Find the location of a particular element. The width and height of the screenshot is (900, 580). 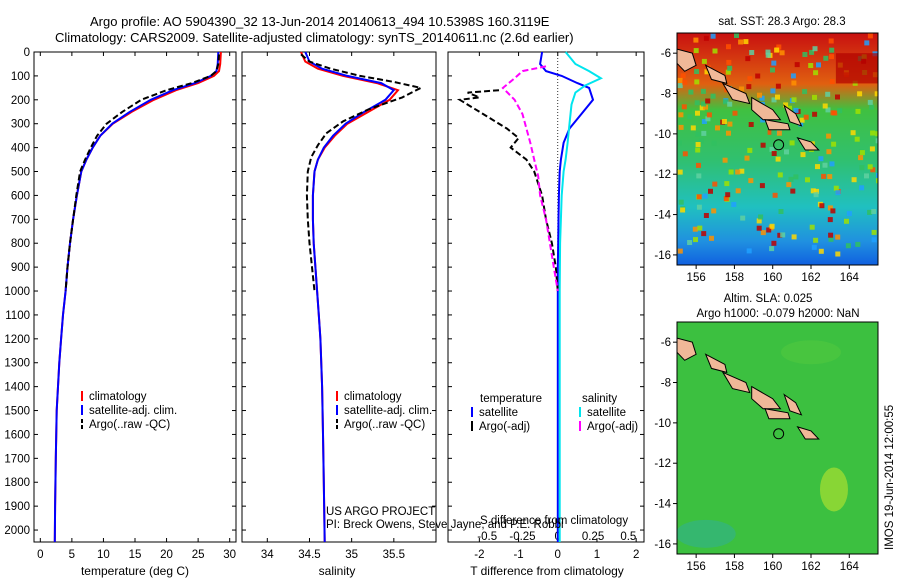

map-ytick-label: -14 is located at coordinates (662, 505).